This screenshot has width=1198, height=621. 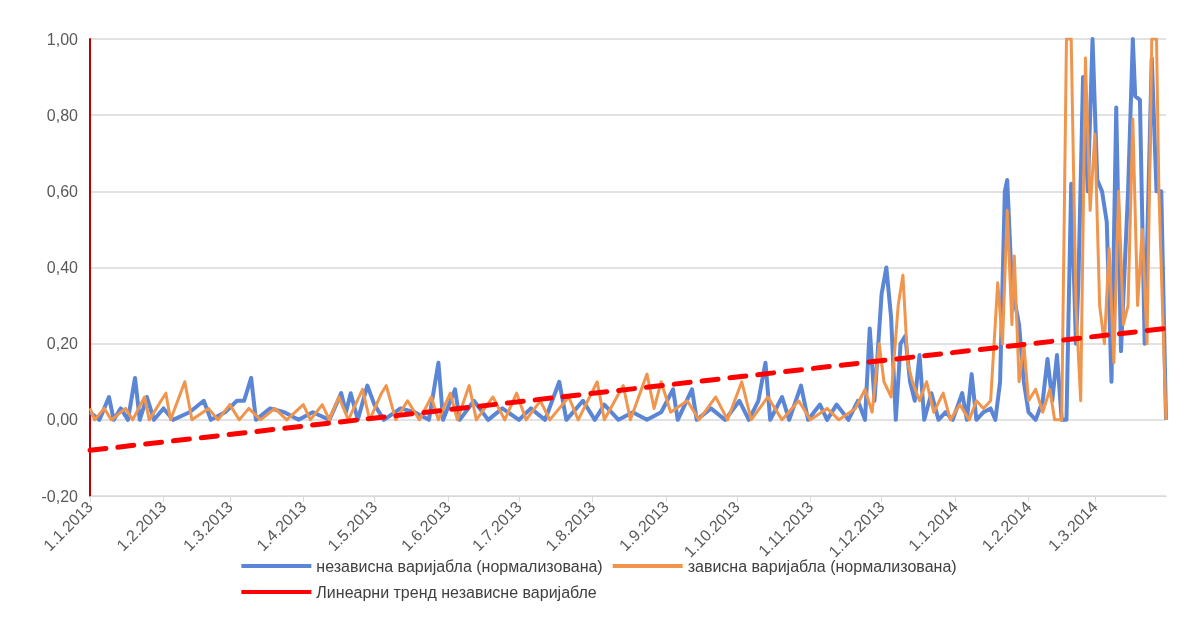 What do you see at coordinates (62, 115) in the screenshot?
I see `y-tick-label: 0,80` at bounding box center [62, 115].